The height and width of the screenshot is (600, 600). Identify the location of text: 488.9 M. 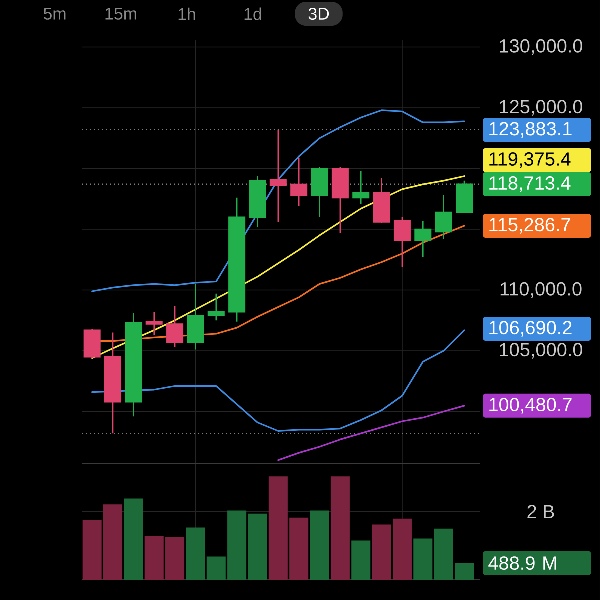
(522, 563).